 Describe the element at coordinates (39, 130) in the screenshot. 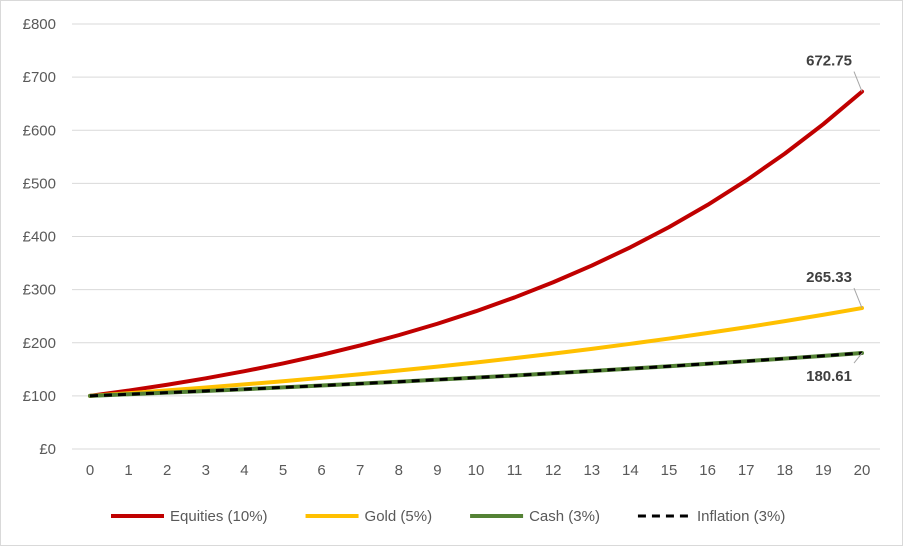

I see `y-tick-label: £600` at that location.